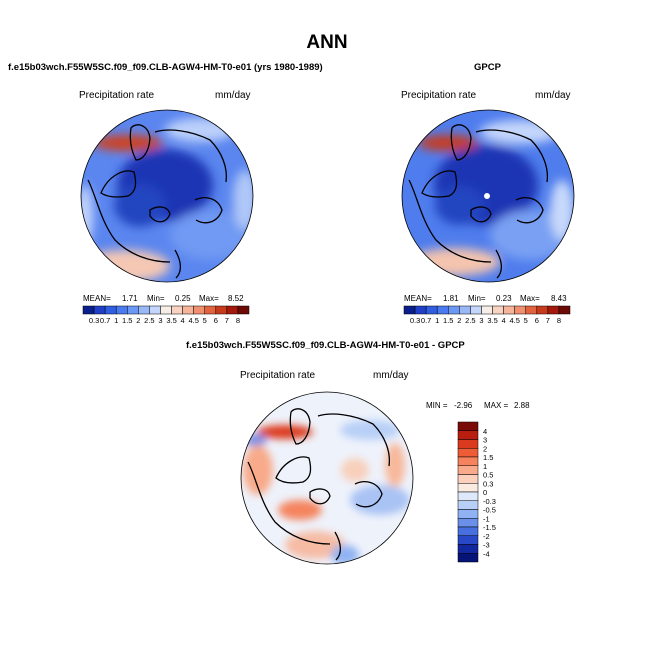 This screenshot has width=654, height=655. I want to click on panel1-colorbar-tick-label: 0.3, so click(94, 320).